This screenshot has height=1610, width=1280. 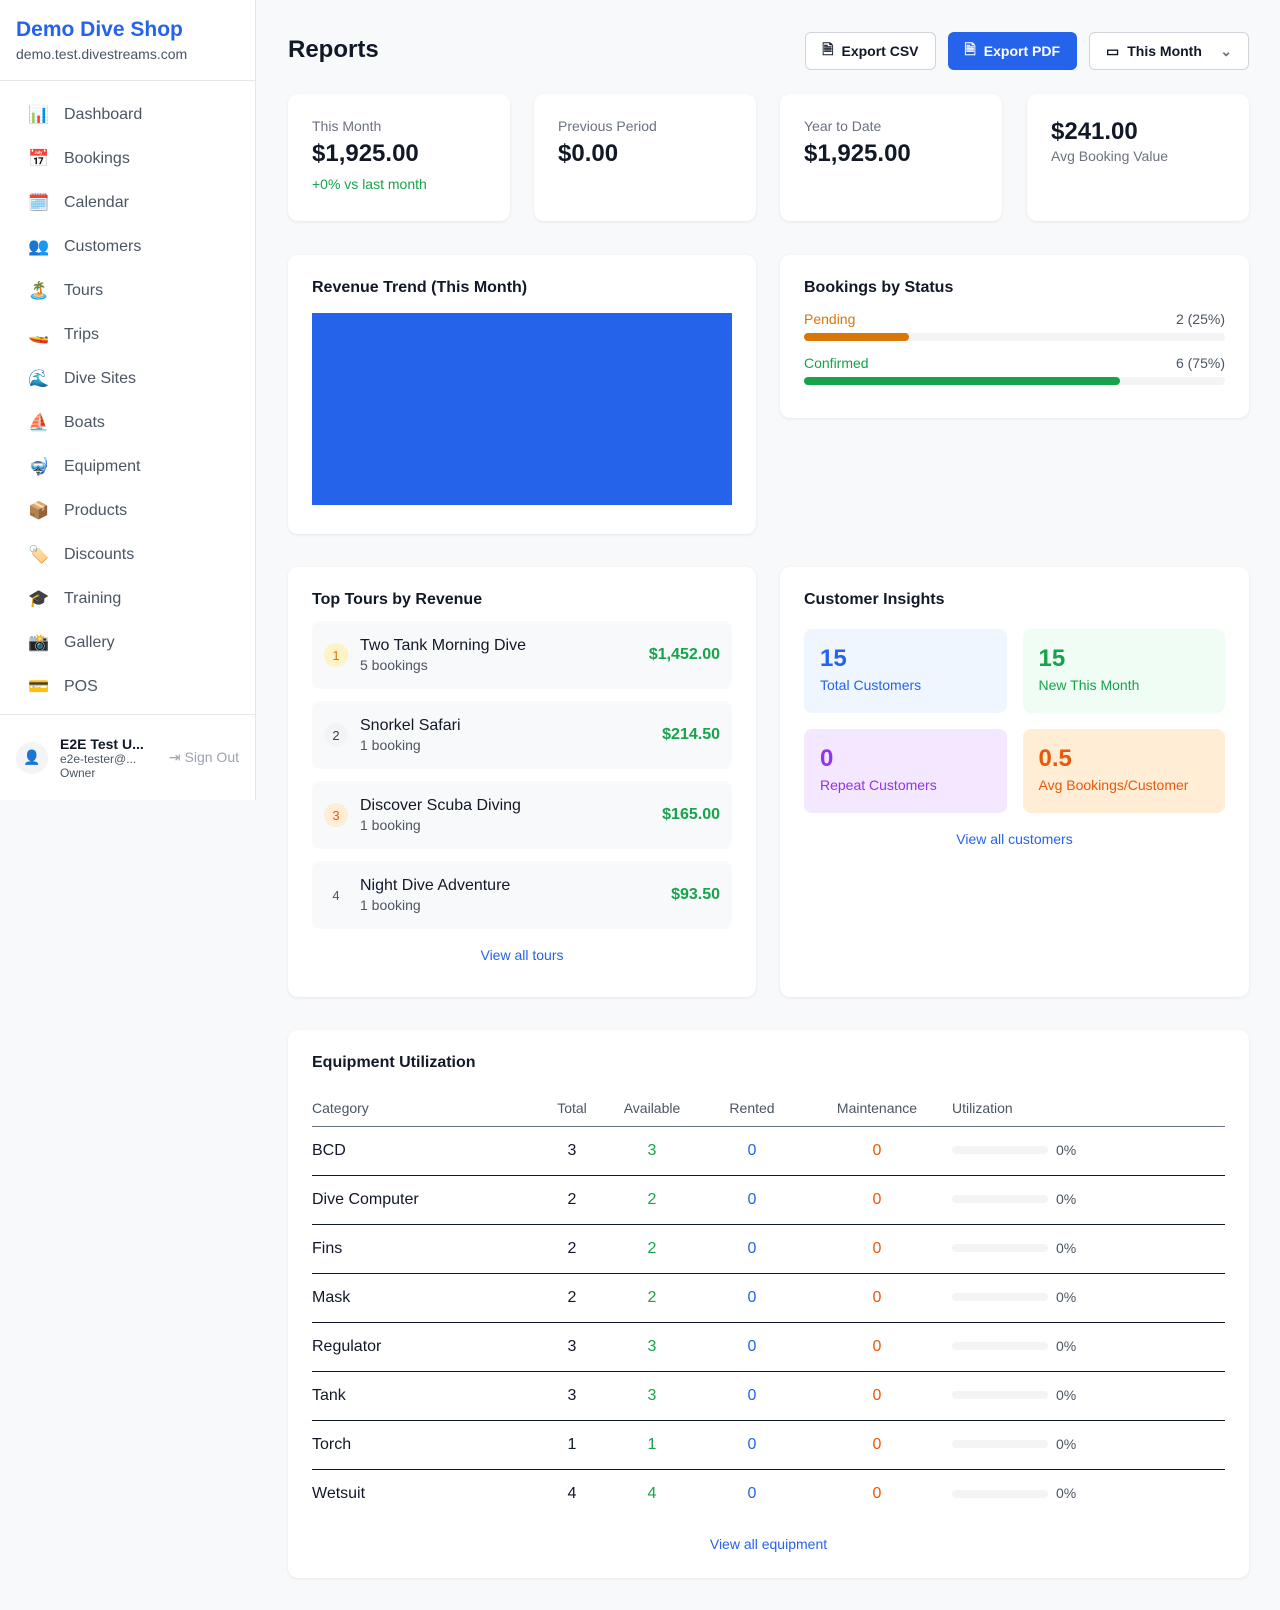 What do you see at coordinates (127, 599) in the screenshot?
I see `sidebar-item-training: 🎓 Training` at bounding box center [127, 599].